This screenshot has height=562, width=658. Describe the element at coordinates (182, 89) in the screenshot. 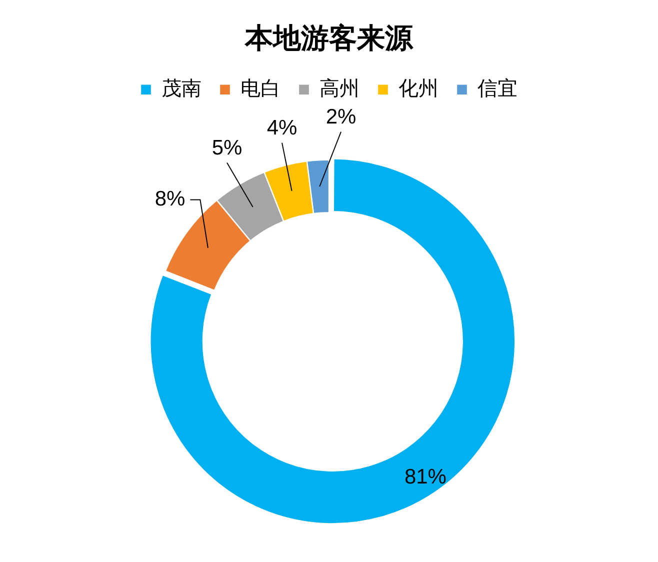

I see `legend-label: 茂南` at that location.